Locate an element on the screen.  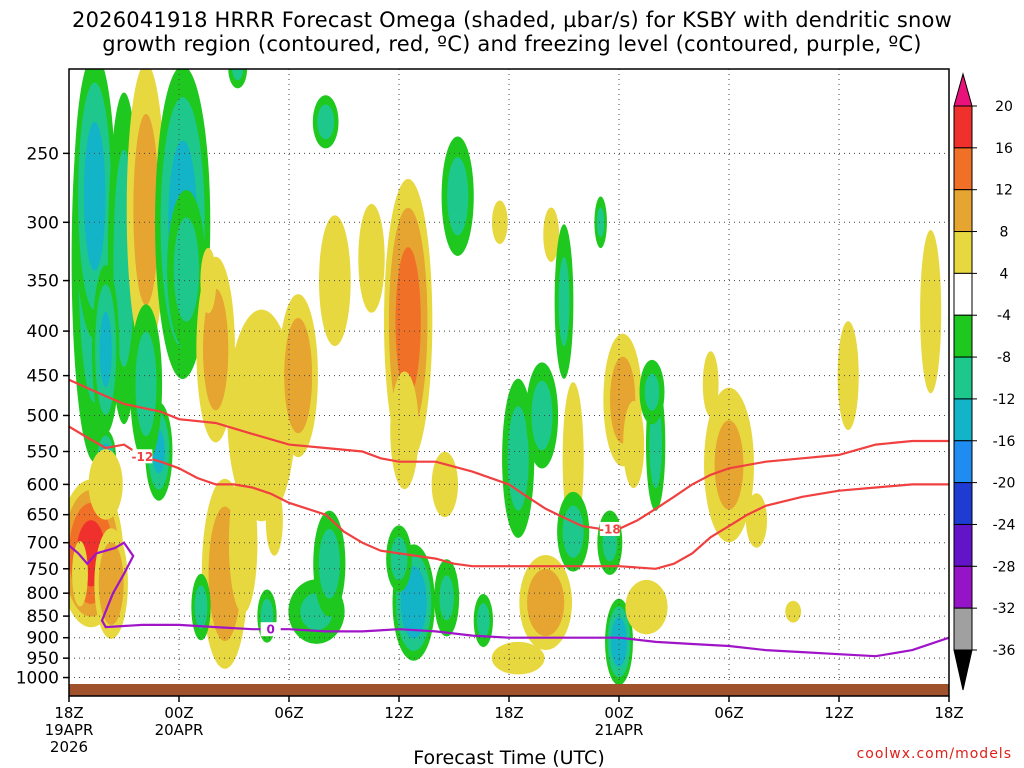
x-tick-label-6-0: 06Z is located at coordinates (728, 713).